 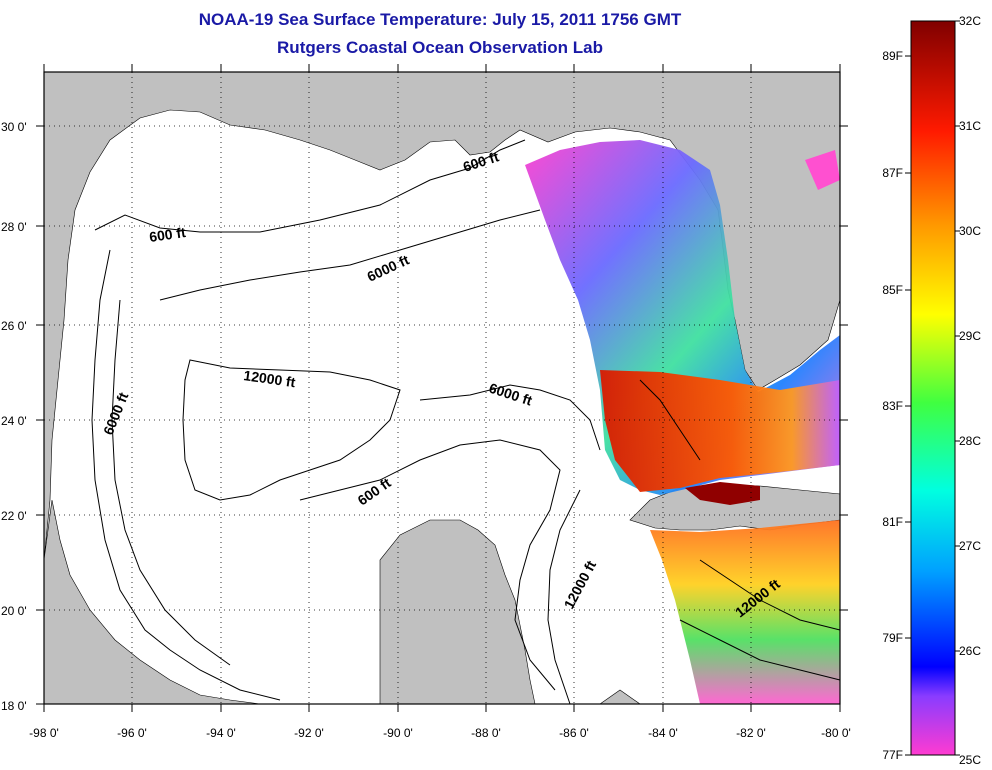 I want to click on colorbar-celsius-label: 31C, so click(x=970, y=126).